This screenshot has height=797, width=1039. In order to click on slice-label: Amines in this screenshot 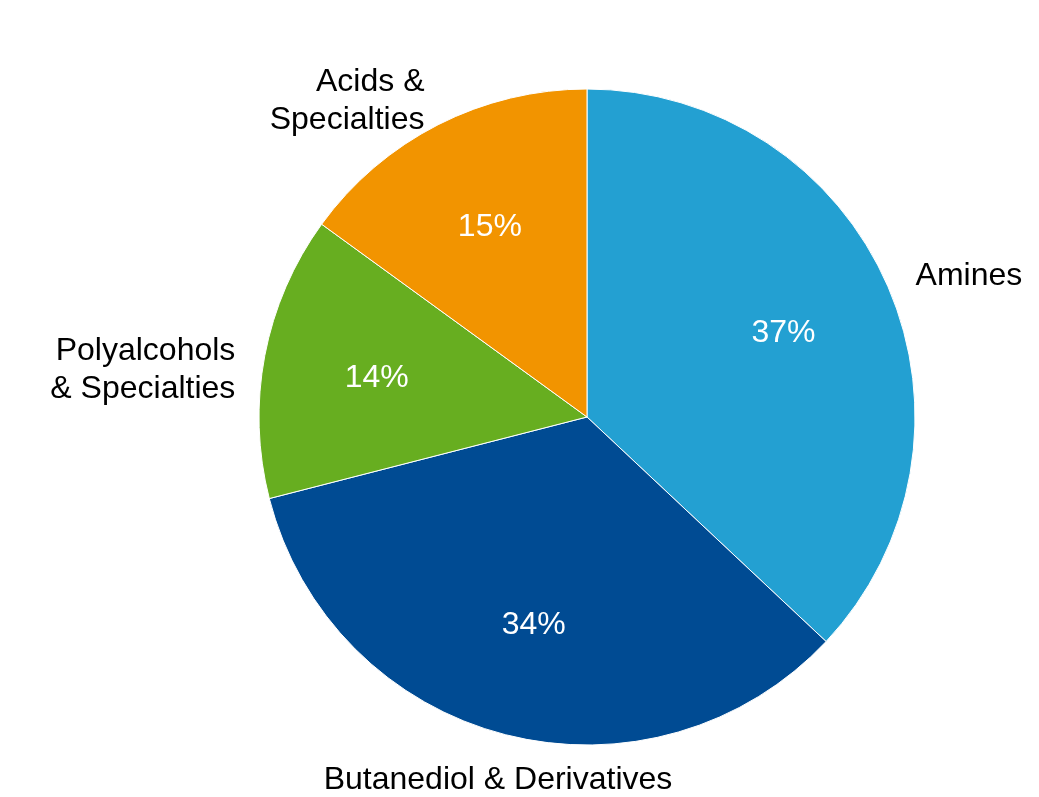, I will do `click(969, 273)`.